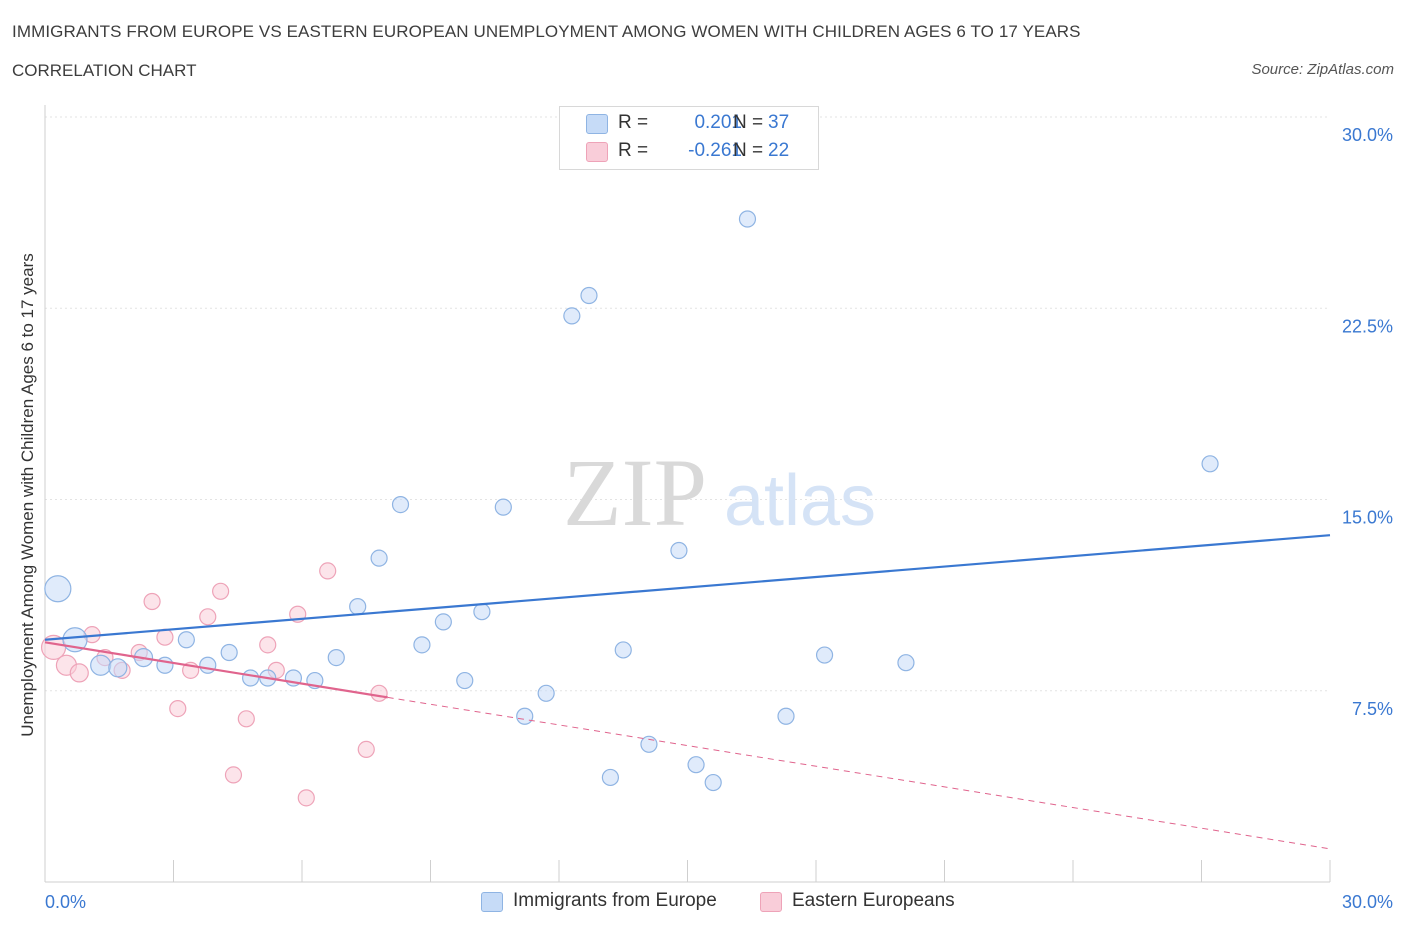  What do you see at coordinates (859, 773) in the screenshot?
I see `eastern-trend-line-dashed` at bounding box center [859, 773].